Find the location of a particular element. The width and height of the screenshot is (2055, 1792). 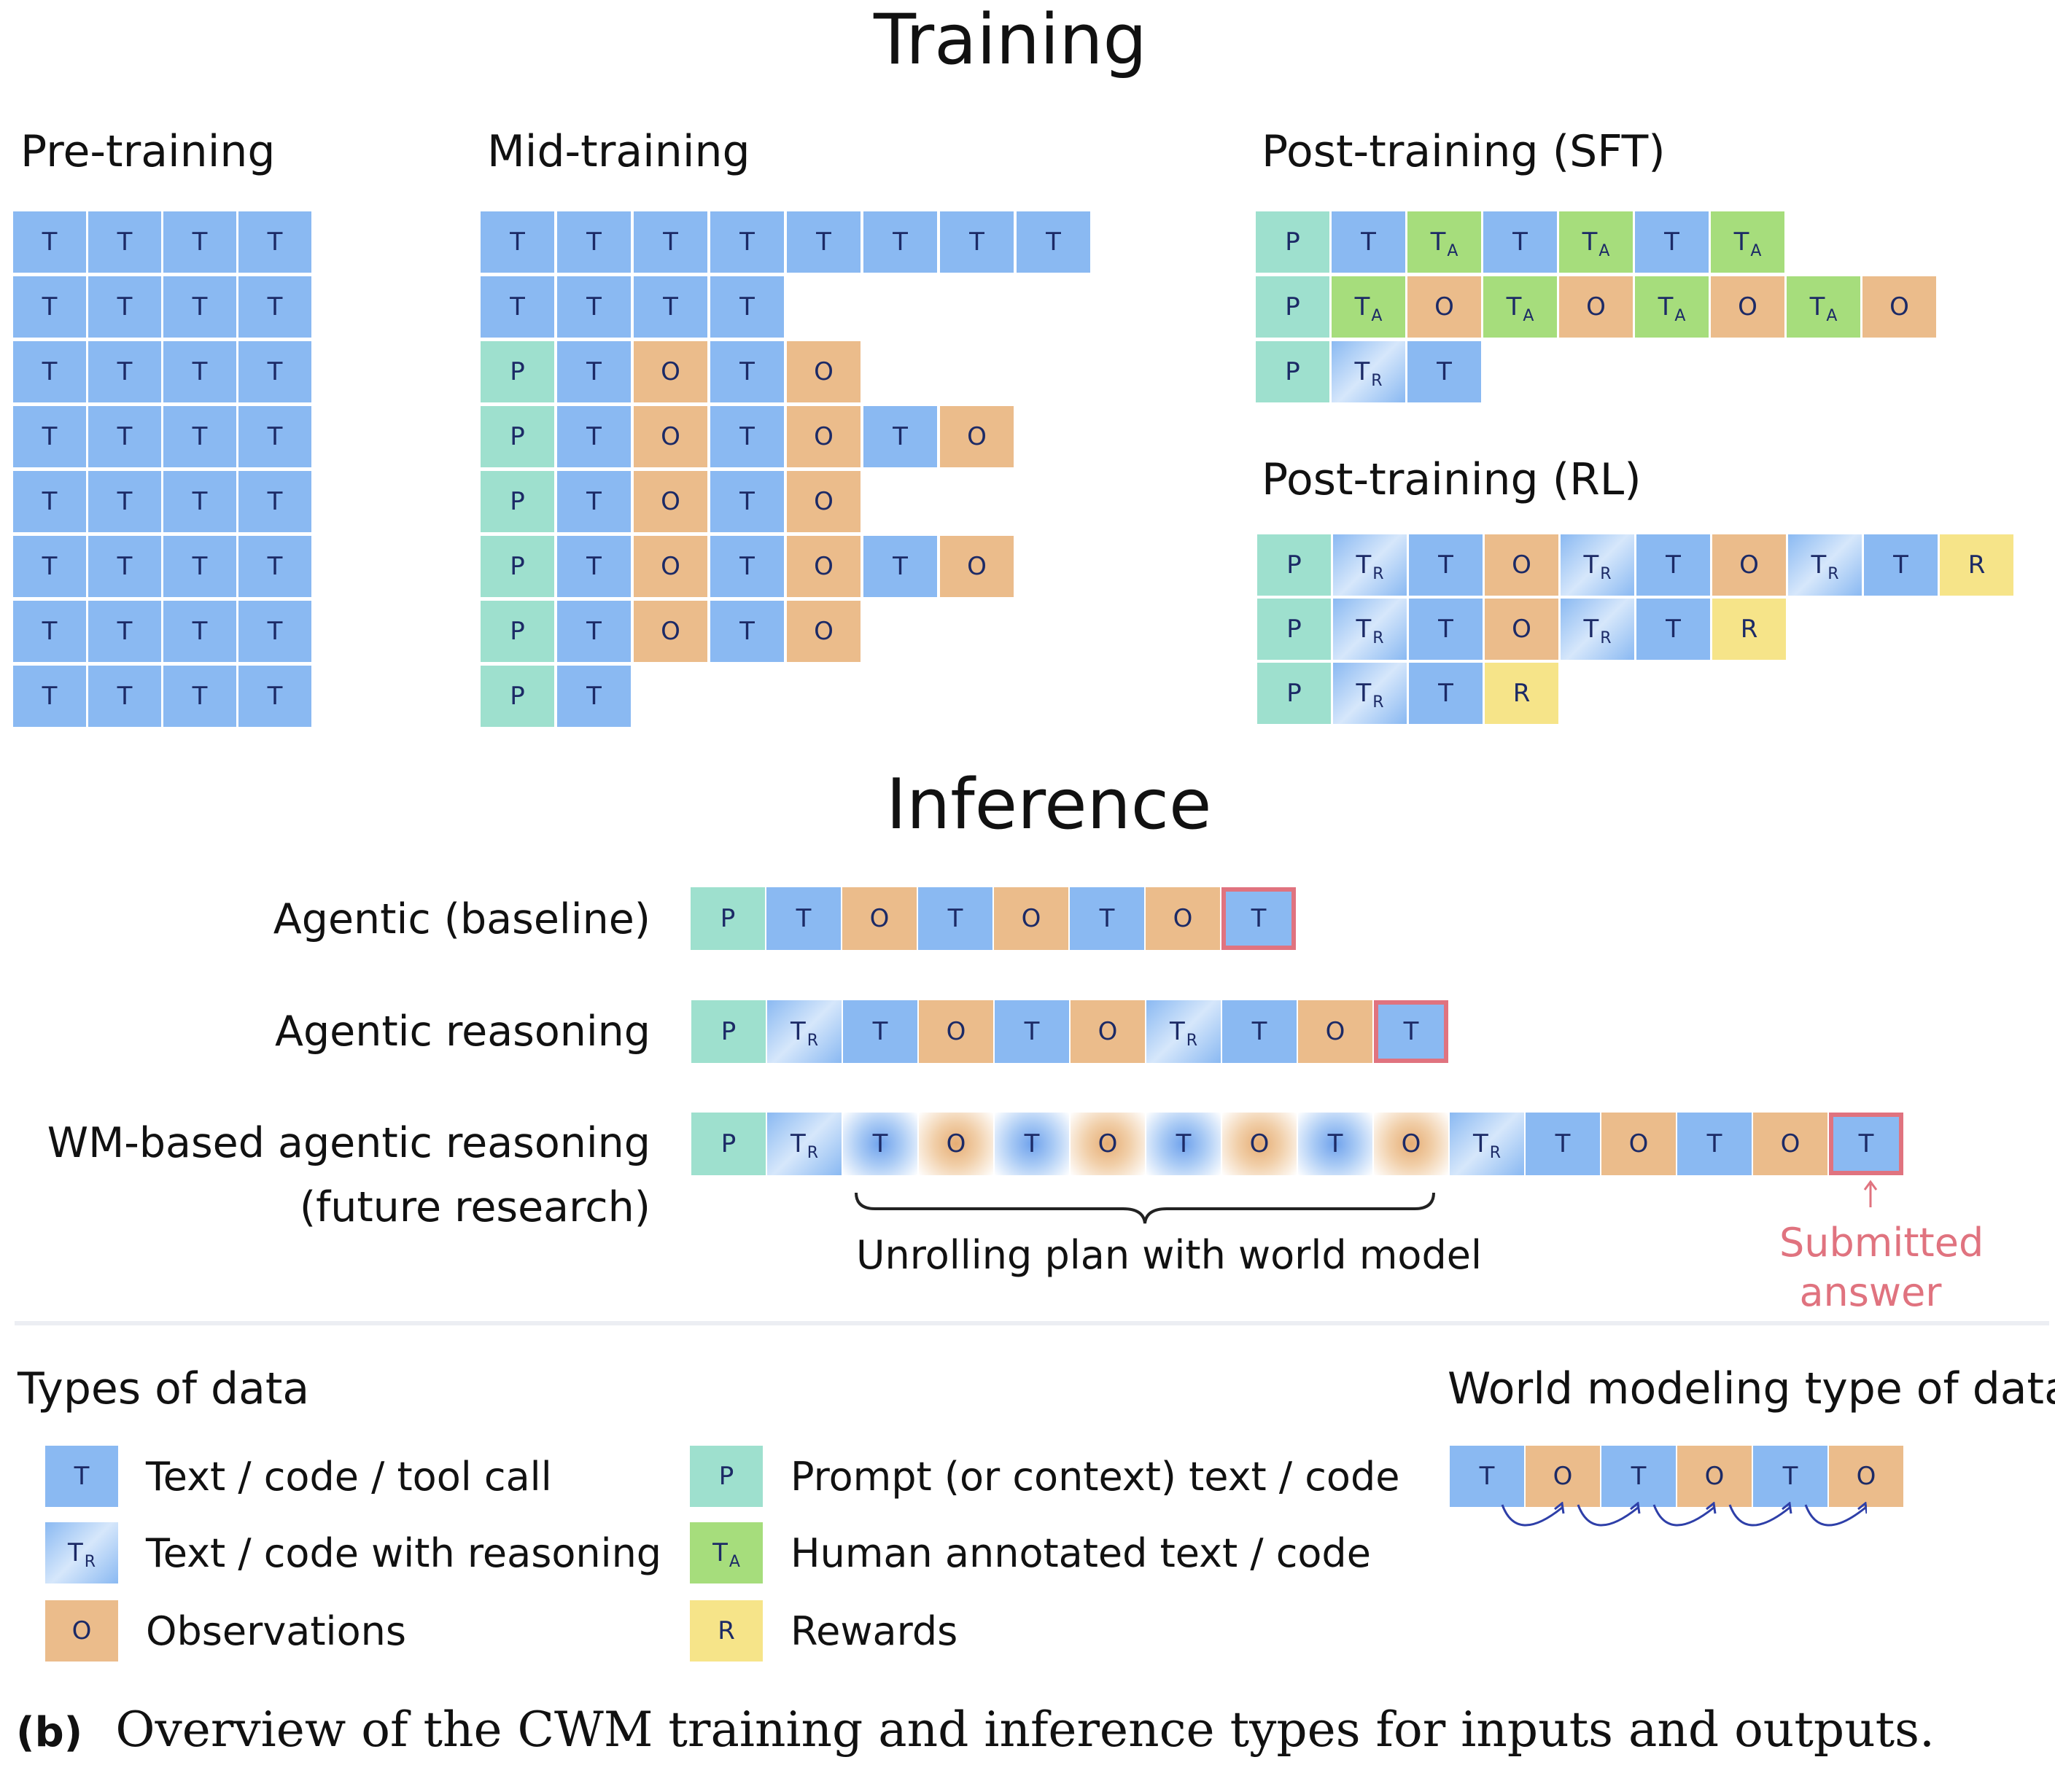

reasoning-label: Agentic reasoning is located at coordinates (462, 1032).